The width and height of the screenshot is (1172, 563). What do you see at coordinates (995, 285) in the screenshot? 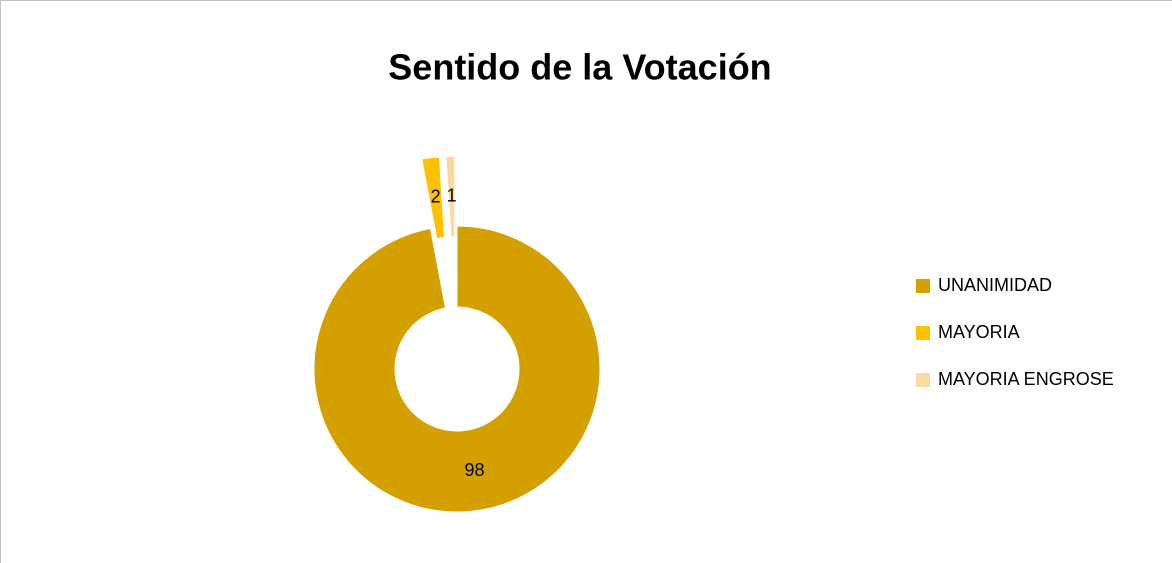
I see `legend-label: UNANIMIDAD` at bounding box center [995, 285].